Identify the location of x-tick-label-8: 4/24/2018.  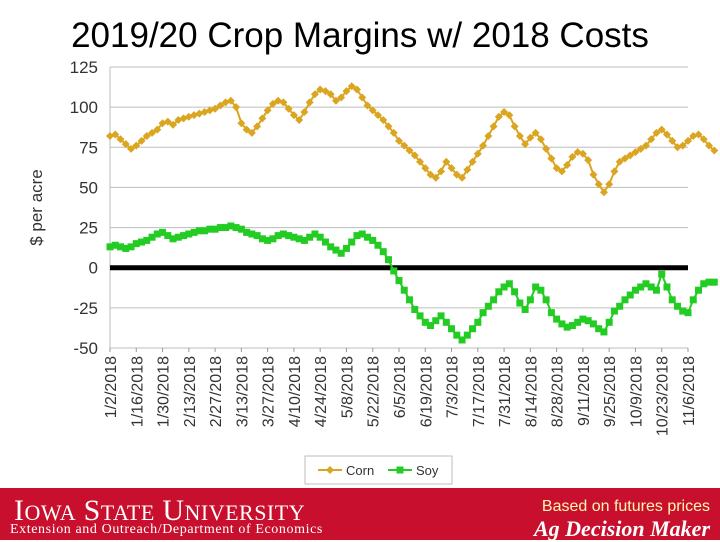
(321, 391).